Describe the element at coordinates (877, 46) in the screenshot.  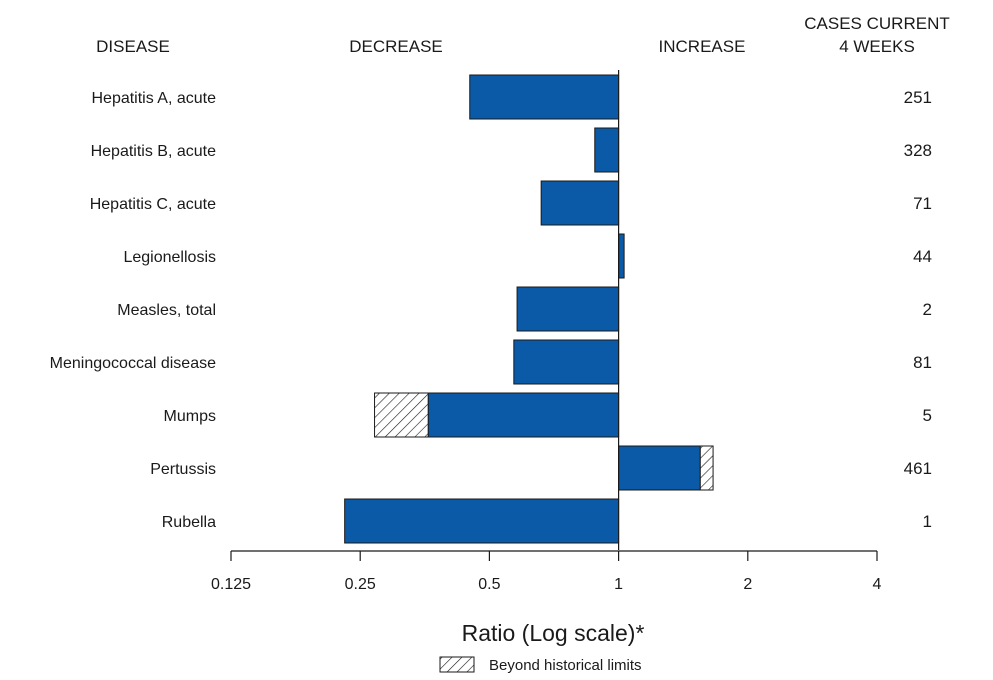
I see `header-cases-line2: 4 WEEKS` at that location.